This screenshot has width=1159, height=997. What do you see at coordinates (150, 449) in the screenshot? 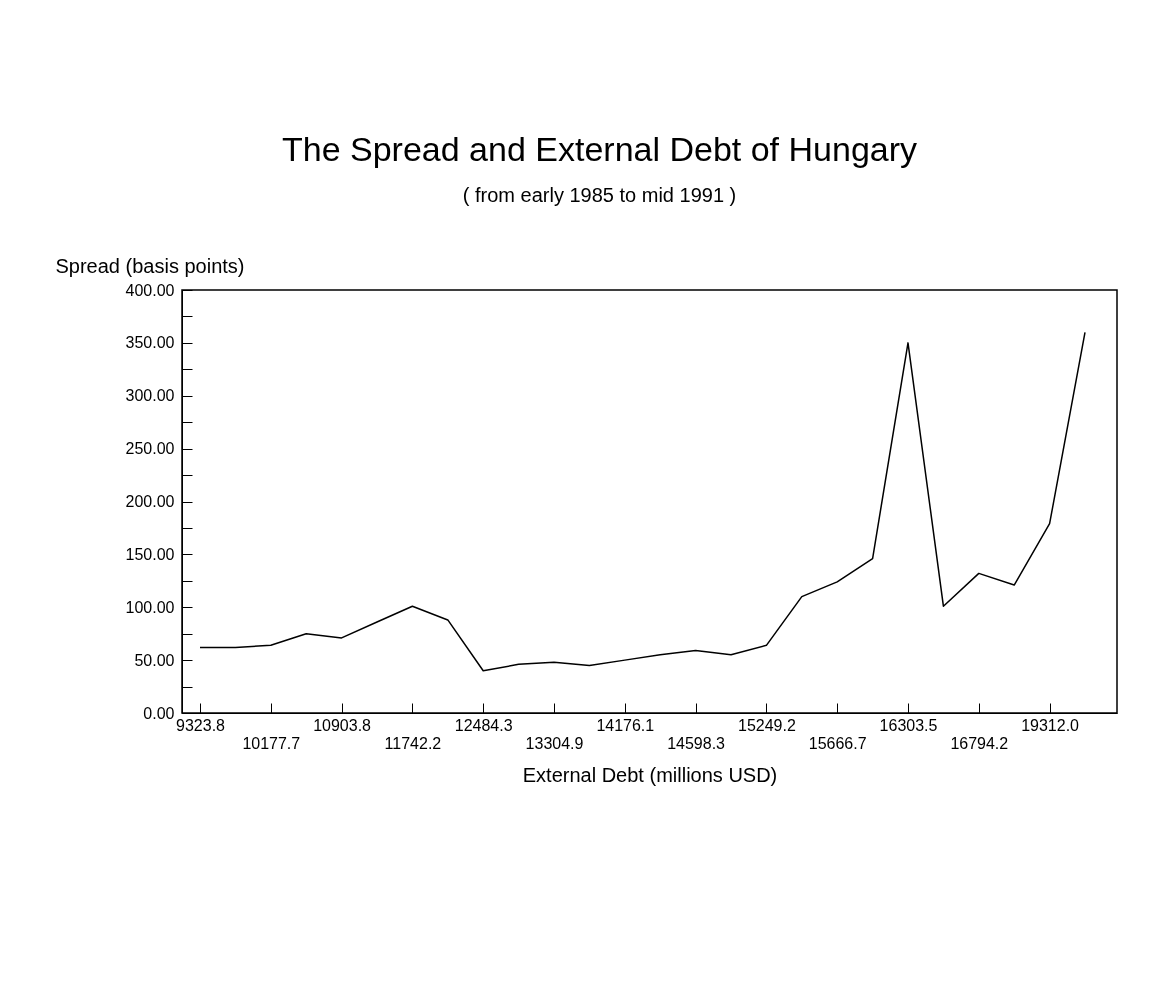
I see `y-tick-label: 250.00` at bounding box center [150, 449].